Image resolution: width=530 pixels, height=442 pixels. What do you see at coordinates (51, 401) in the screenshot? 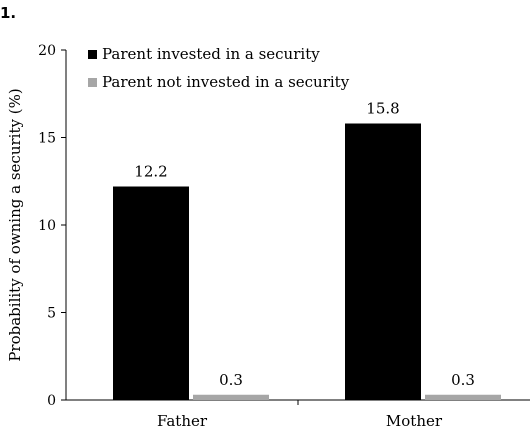
I see `y-tick-label: 0` at bounding box center [51, 401].